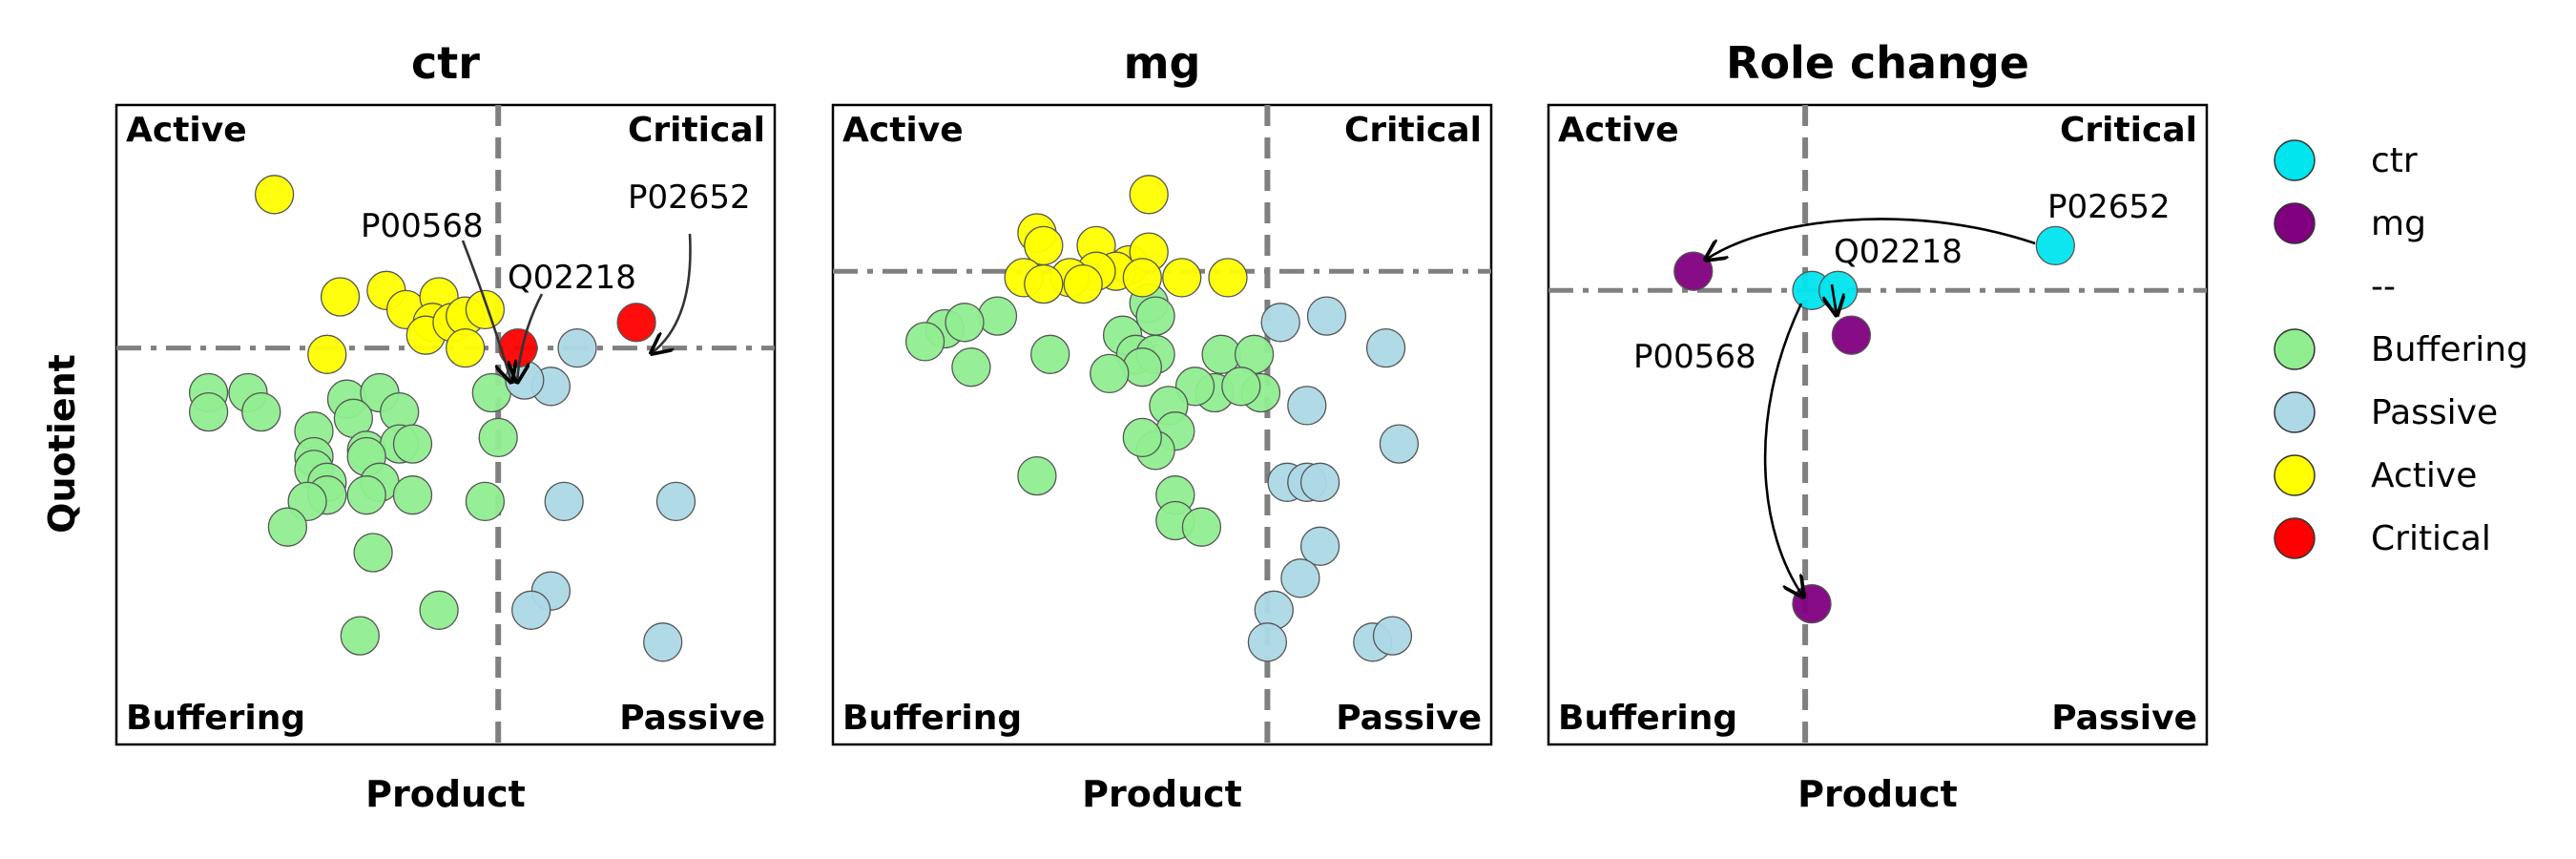 Image resolution: width=2576 pixels, height=859 pixels. What do you see at coordinates (2394, 160) in the screenshot?
I see `legend-label: ctr` at bounding box center [2394, 160].